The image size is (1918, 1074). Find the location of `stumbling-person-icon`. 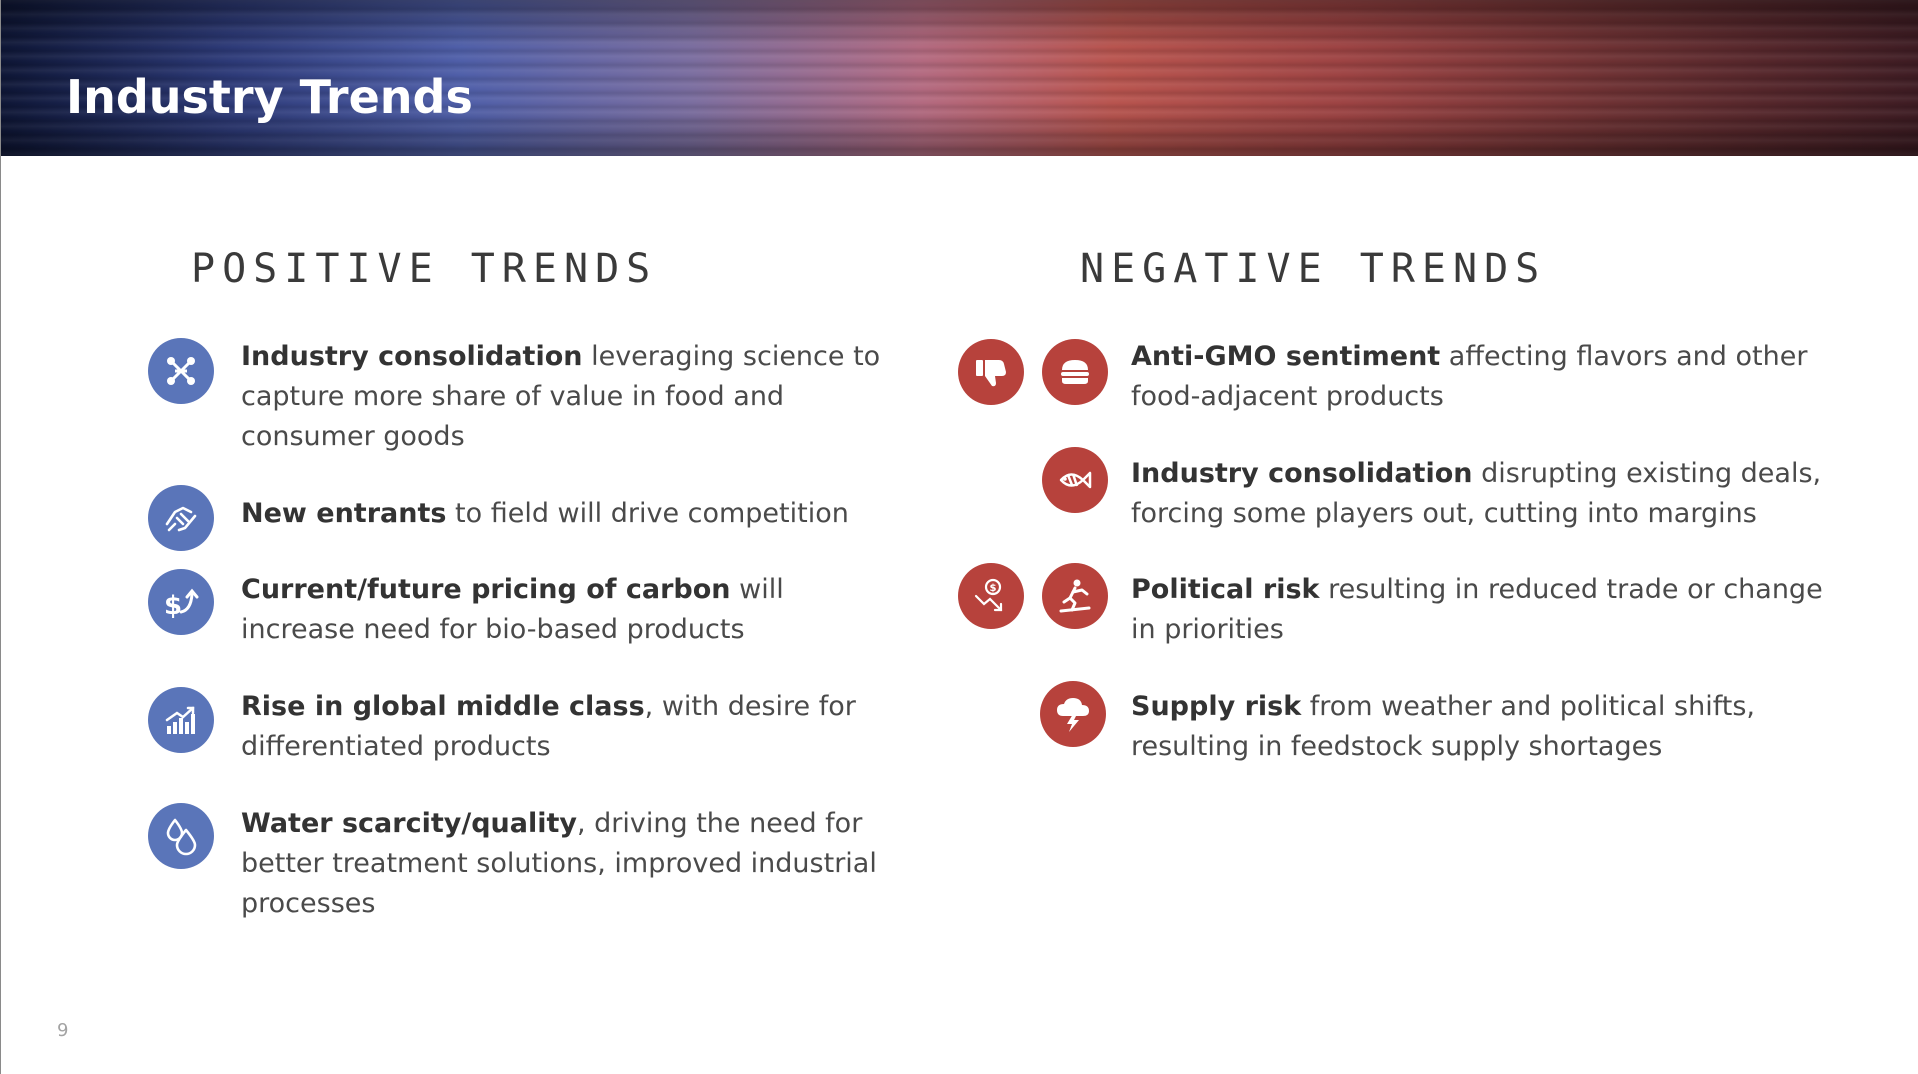

stumbling-person-icon is located at coordinates (1075, 596).